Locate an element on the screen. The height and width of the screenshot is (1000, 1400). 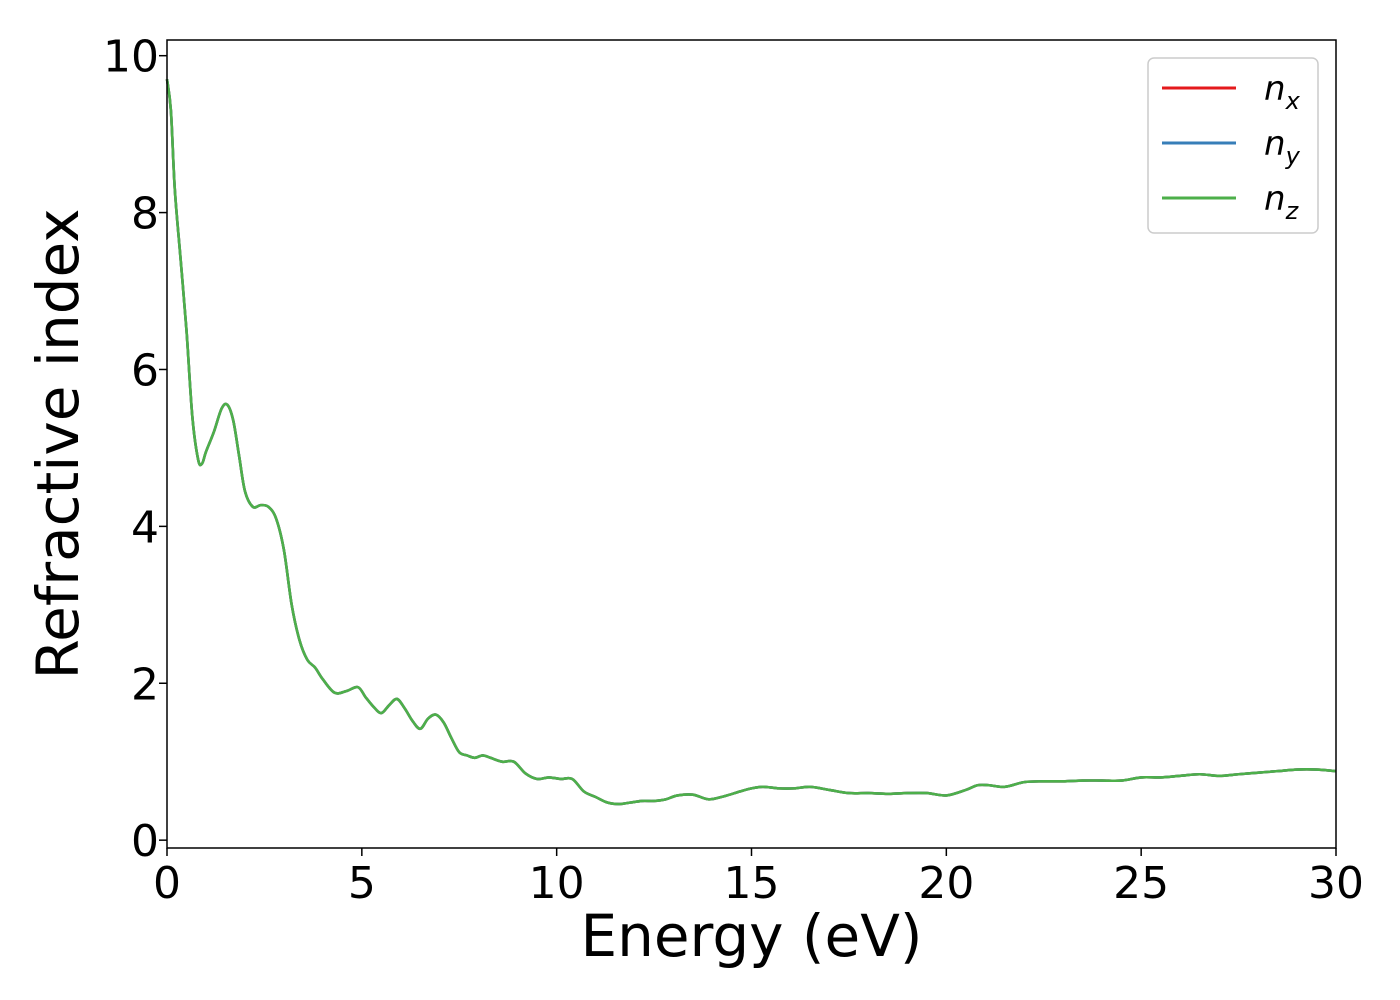
x-axis-title: Energy (eV) is located at coordinates (751, 936).